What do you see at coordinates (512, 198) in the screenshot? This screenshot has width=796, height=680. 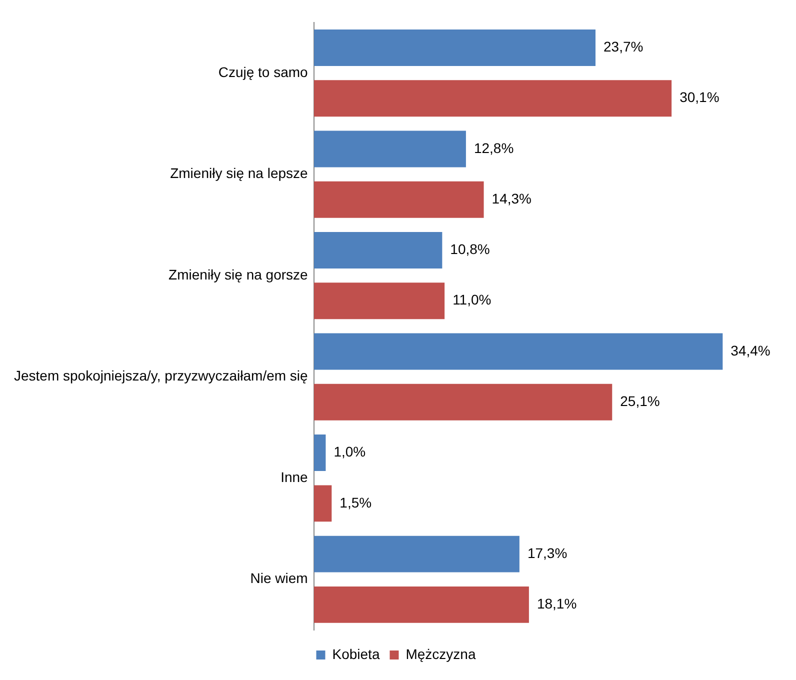 I see `data-label: 14,3%` at bounding box center [512, 198].